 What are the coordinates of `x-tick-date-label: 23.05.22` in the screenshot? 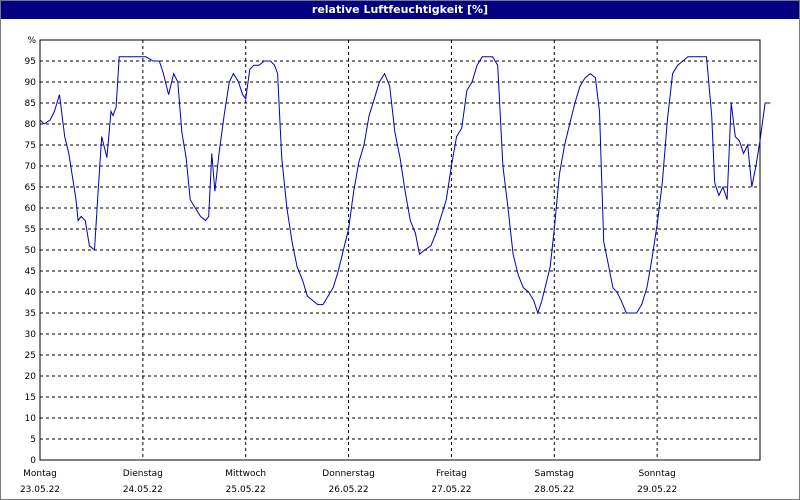 It's located at (40, 490).